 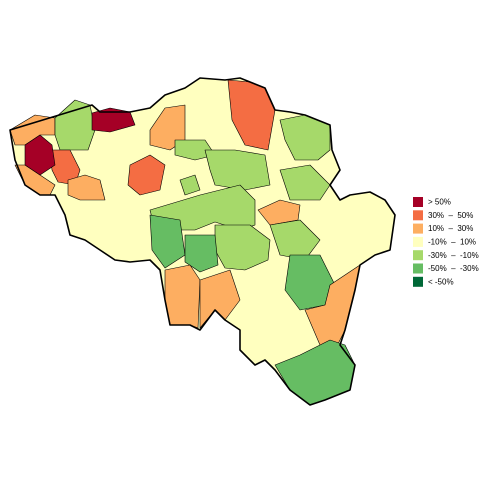 I want to click on legend-label: 10% – 30%, so click(x=450, y=228).